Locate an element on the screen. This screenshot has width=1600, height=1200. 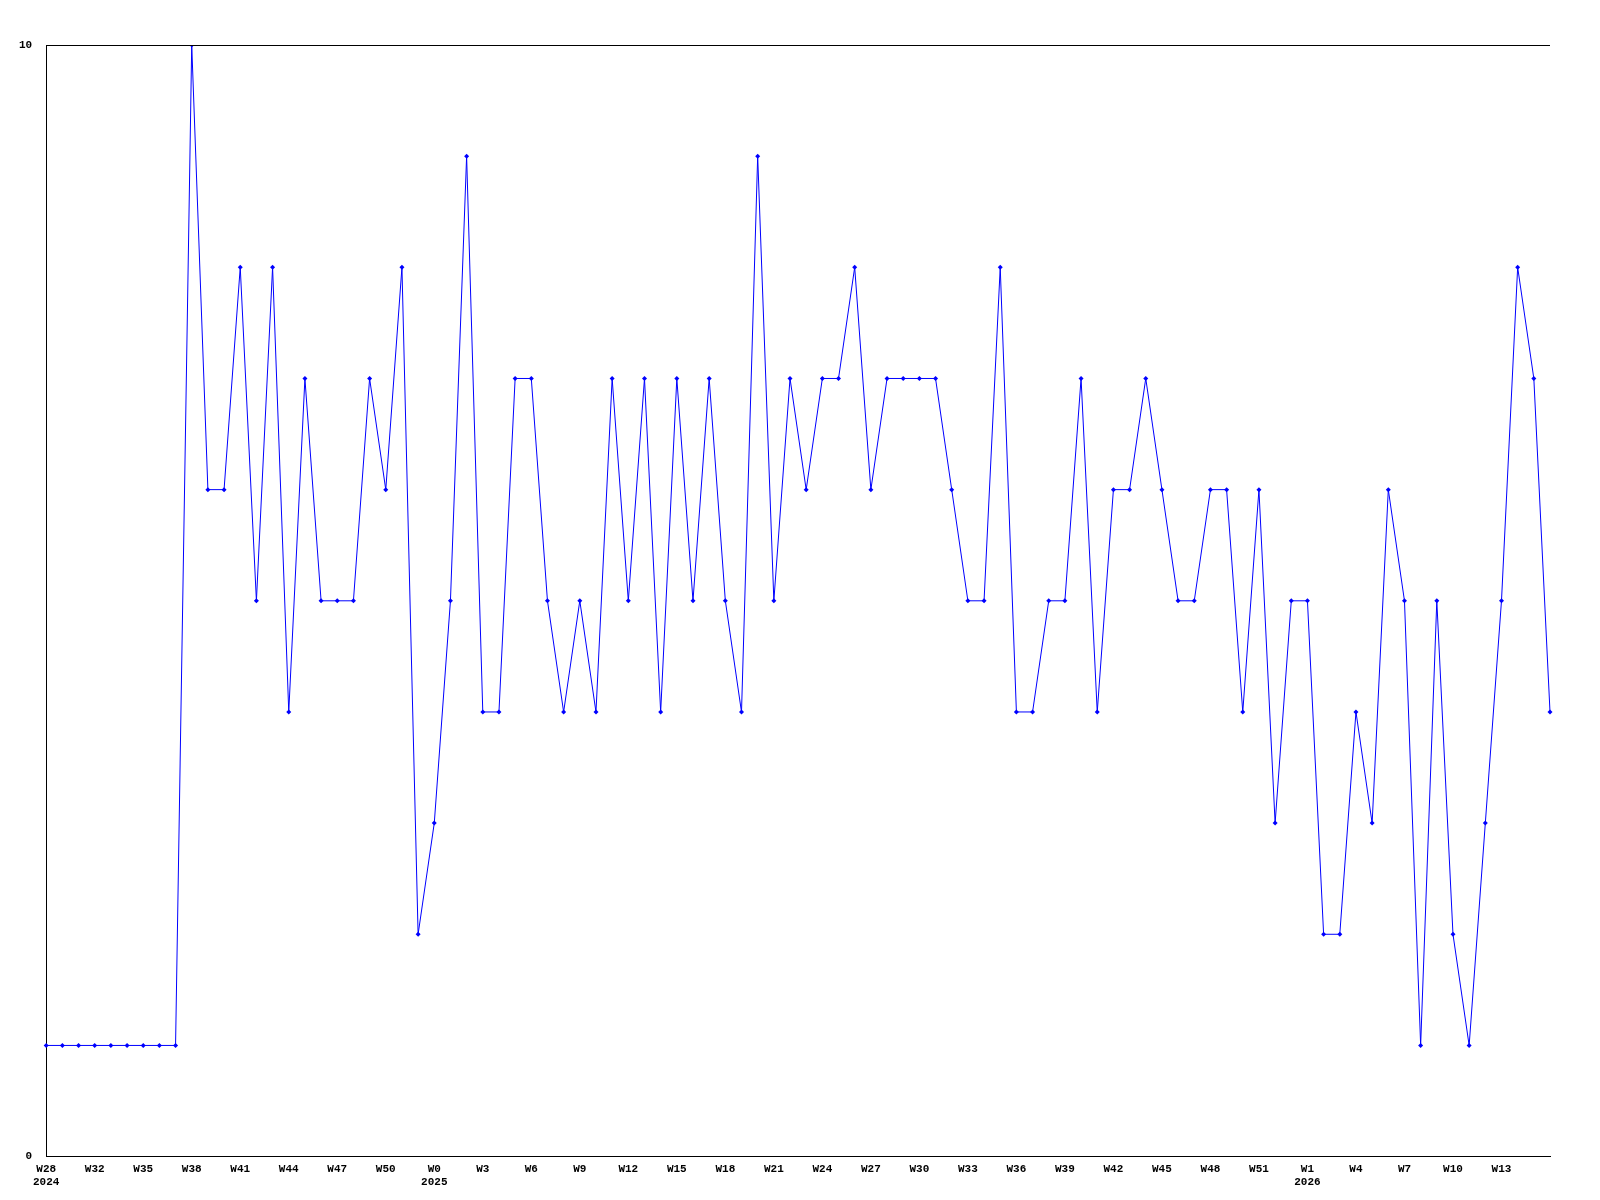
x-tick-label: W28 2024 is located at coordinates (46, 1175).